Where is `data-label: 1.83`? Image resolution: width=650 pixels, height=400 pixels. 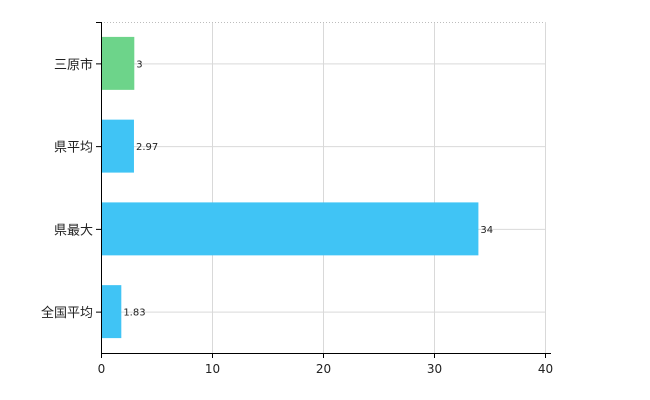
data-label: 1.83 is located at coordinates (134, 313).